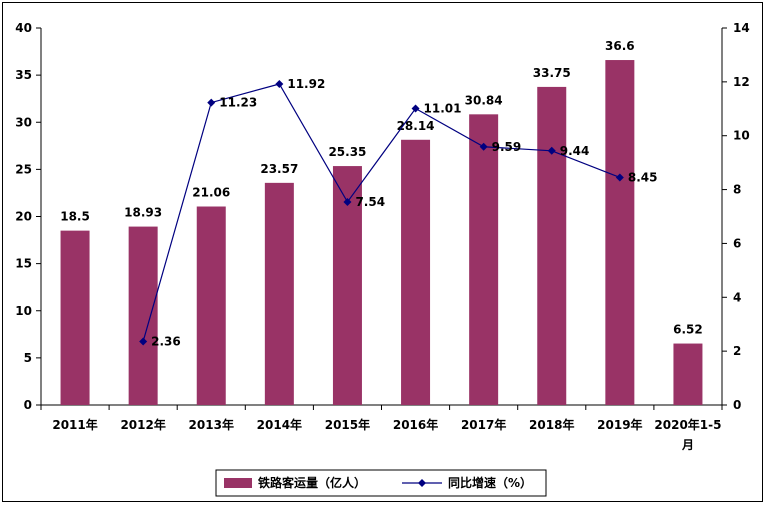 This screenshot has height=506, width=767. What do you see at coordinates (23, 217) in the screenshot?
I see `left-tick-label: 20` at bounding box center [23, 217].